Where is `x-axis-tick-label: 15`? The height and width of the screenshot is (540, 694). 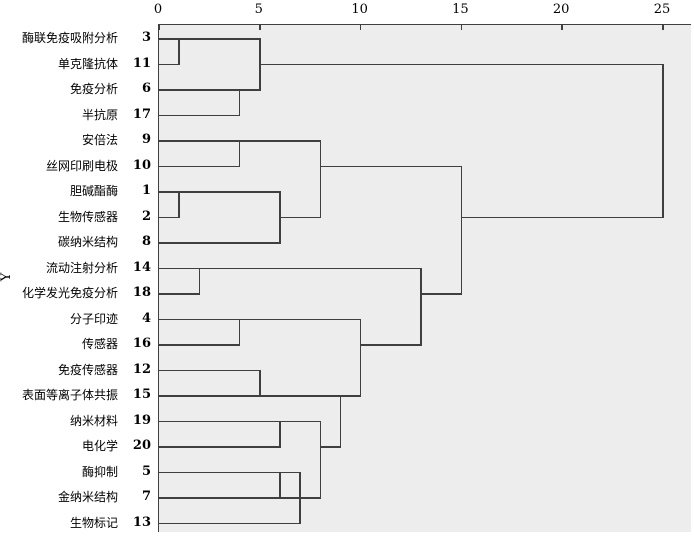 x-axis-tick-label: 15 is located at coordinates (460, 9).